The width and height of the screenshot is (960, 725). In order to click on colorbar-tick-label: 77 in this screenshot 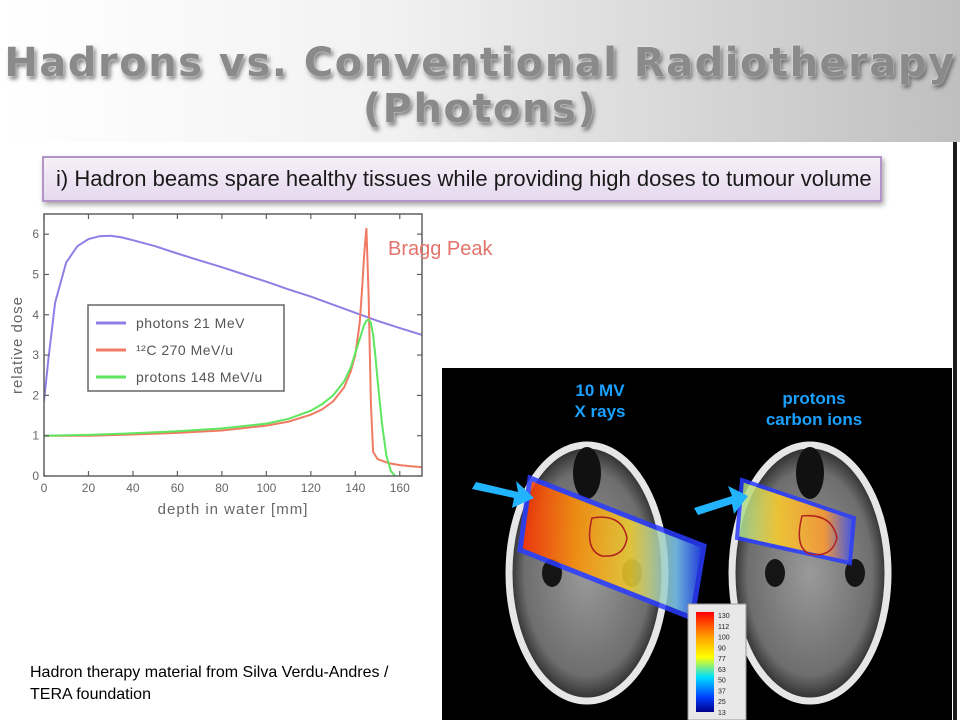, I will do `click(722, 659)`.